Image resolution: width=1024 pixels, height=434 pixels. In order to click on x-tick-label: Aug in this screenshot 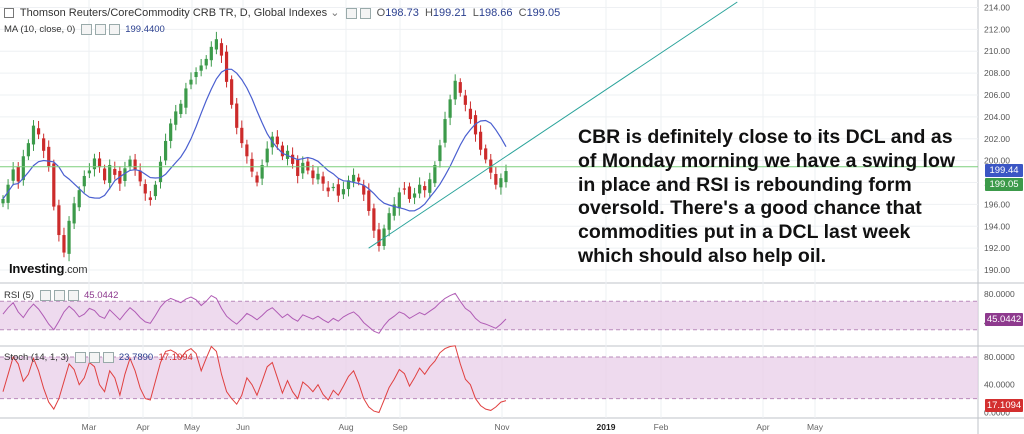, I will do `click(345, 427)`.